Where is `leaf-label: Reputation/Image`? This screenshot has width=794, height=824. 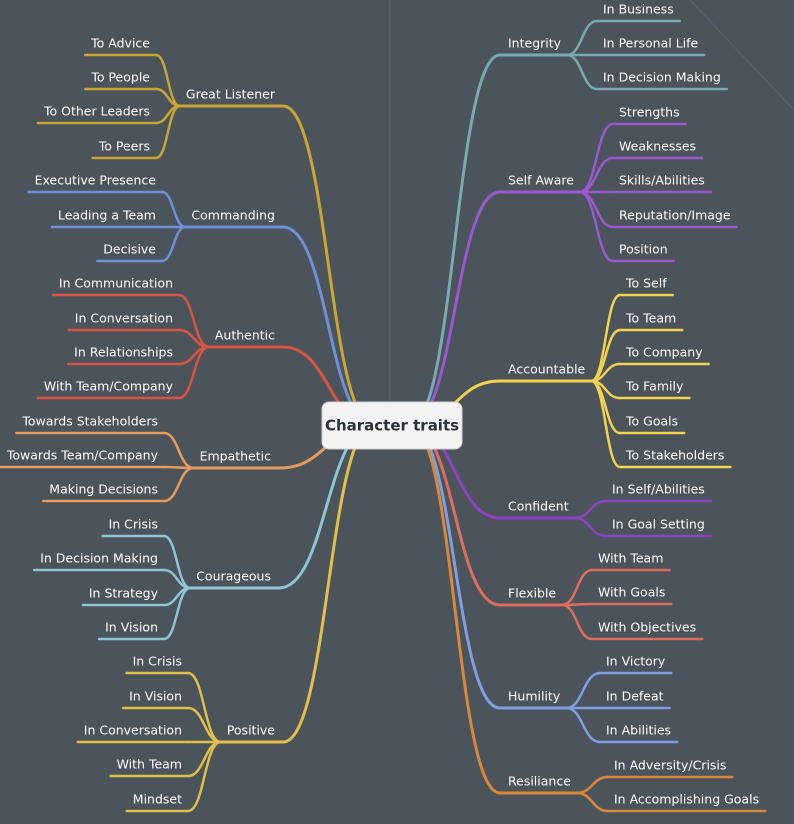
leaf-label: Reputation/Image is located at coordinates (675, 215).